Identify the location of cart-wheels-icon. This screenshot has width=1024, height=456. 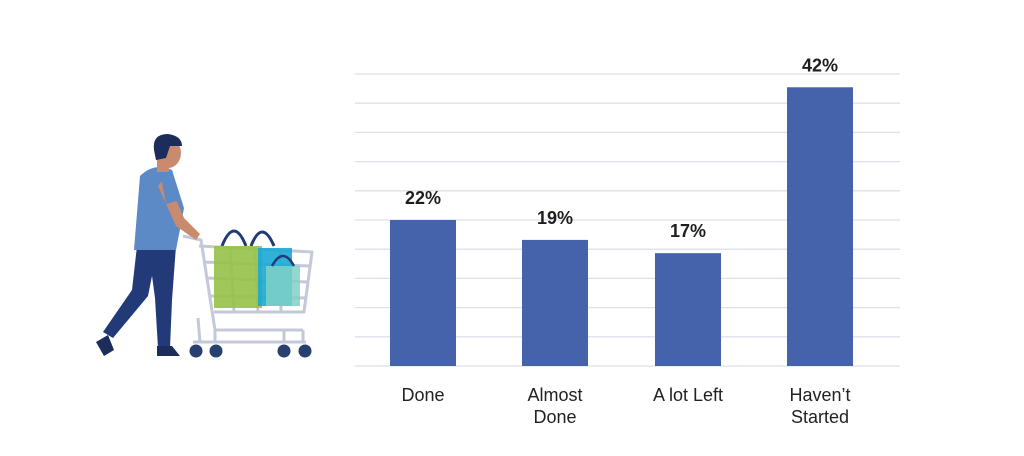
(250, 351).